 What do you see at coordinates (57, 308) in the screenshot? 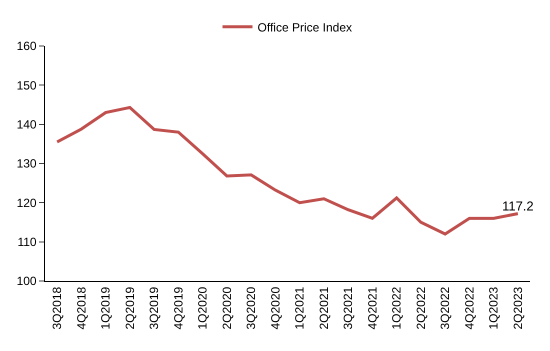
I see `x-tick-label: 3Q2018` at bounding box center [57, 308].